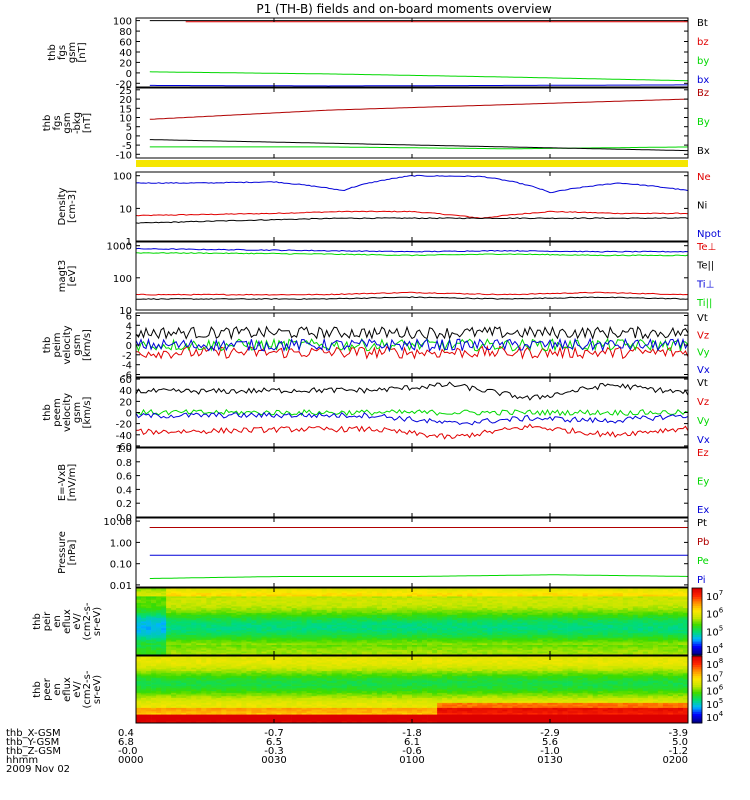 The height and width of the screenshot is (800, 750). I want to click on y-tick-label: -60, so click(124, 447).